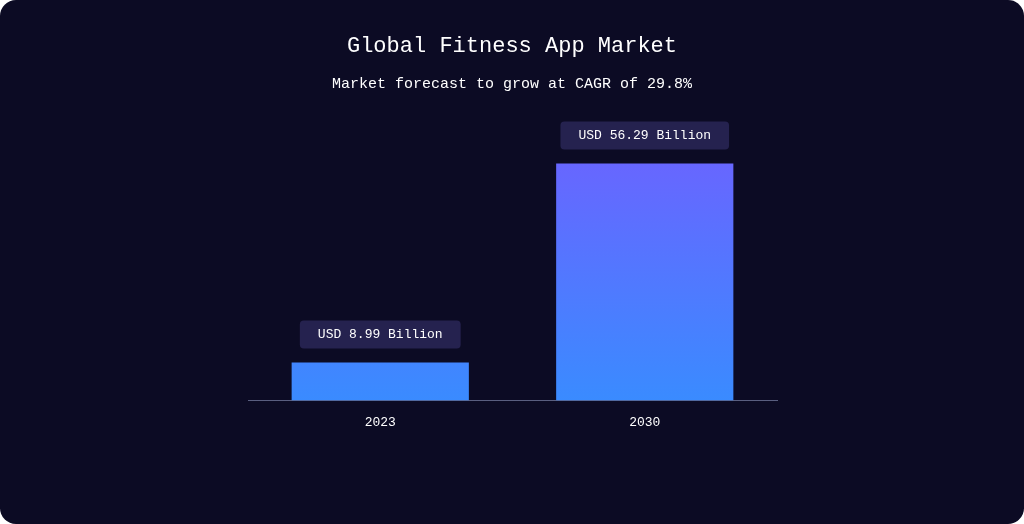 The image size is (1024, 524). What do you see at coordinates (380, 335) in the screenshot?
I see `data-label: USD 8.99 Billion` at bounding box center [380, 335].